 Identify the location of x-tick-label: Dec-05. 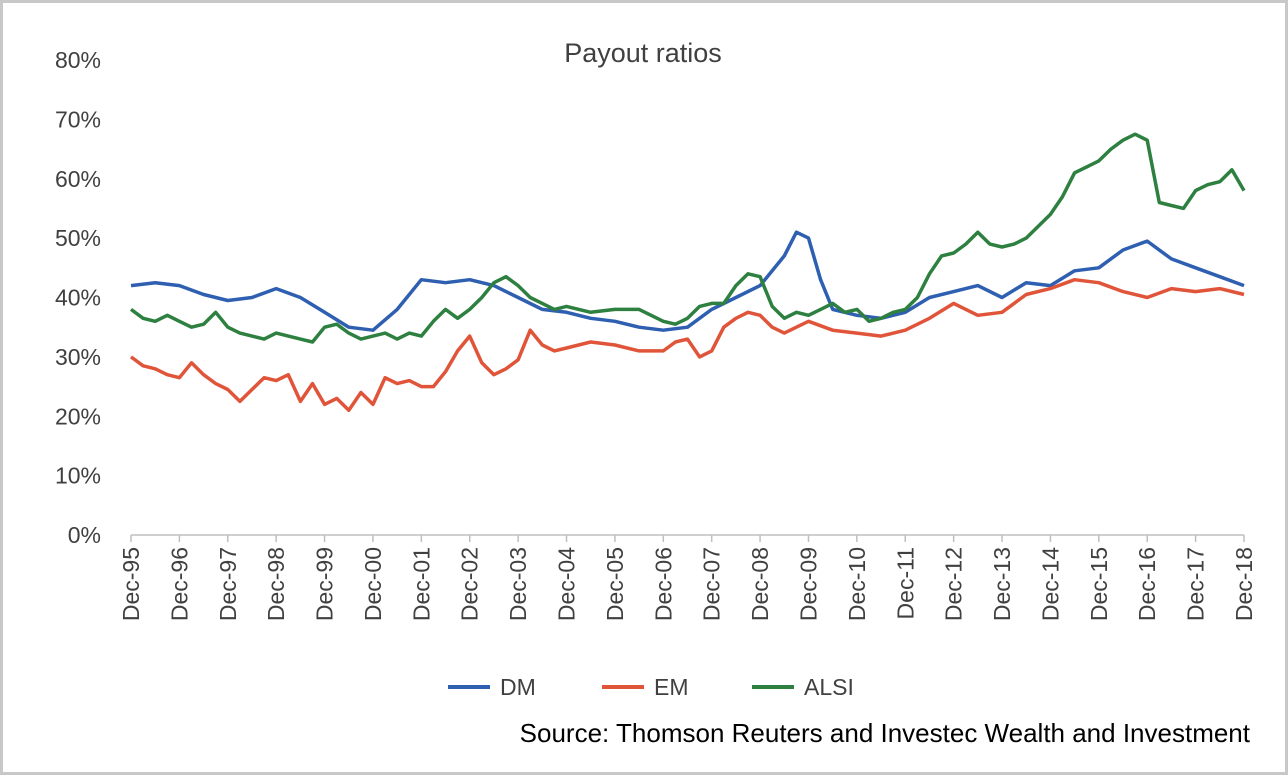
(615, 584).